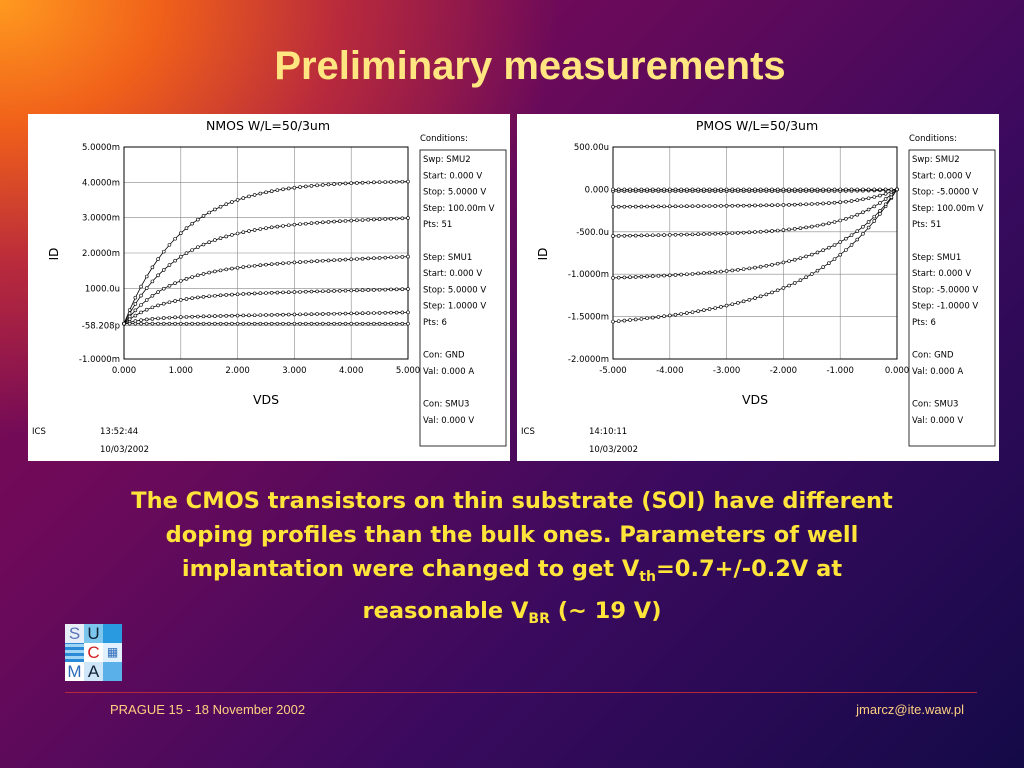  What do you see at coordinates (101, 183) in the screenshot?
I see `nmos-y-tick-label: 4.0000m` at bounding box center [101, 183].